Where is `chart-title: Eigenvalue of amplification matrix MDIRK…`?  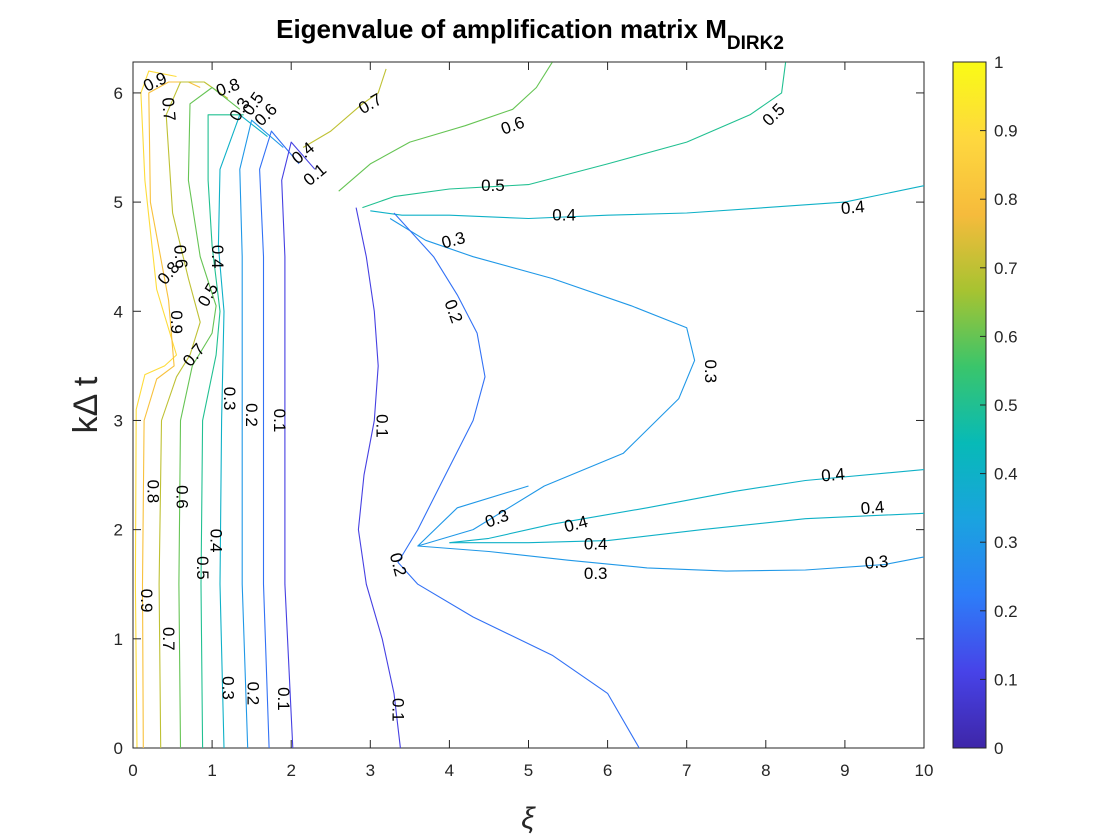
chart-title: Eigenvalue of amplification matrix MDIRK… is located at coordinates (530, 34).